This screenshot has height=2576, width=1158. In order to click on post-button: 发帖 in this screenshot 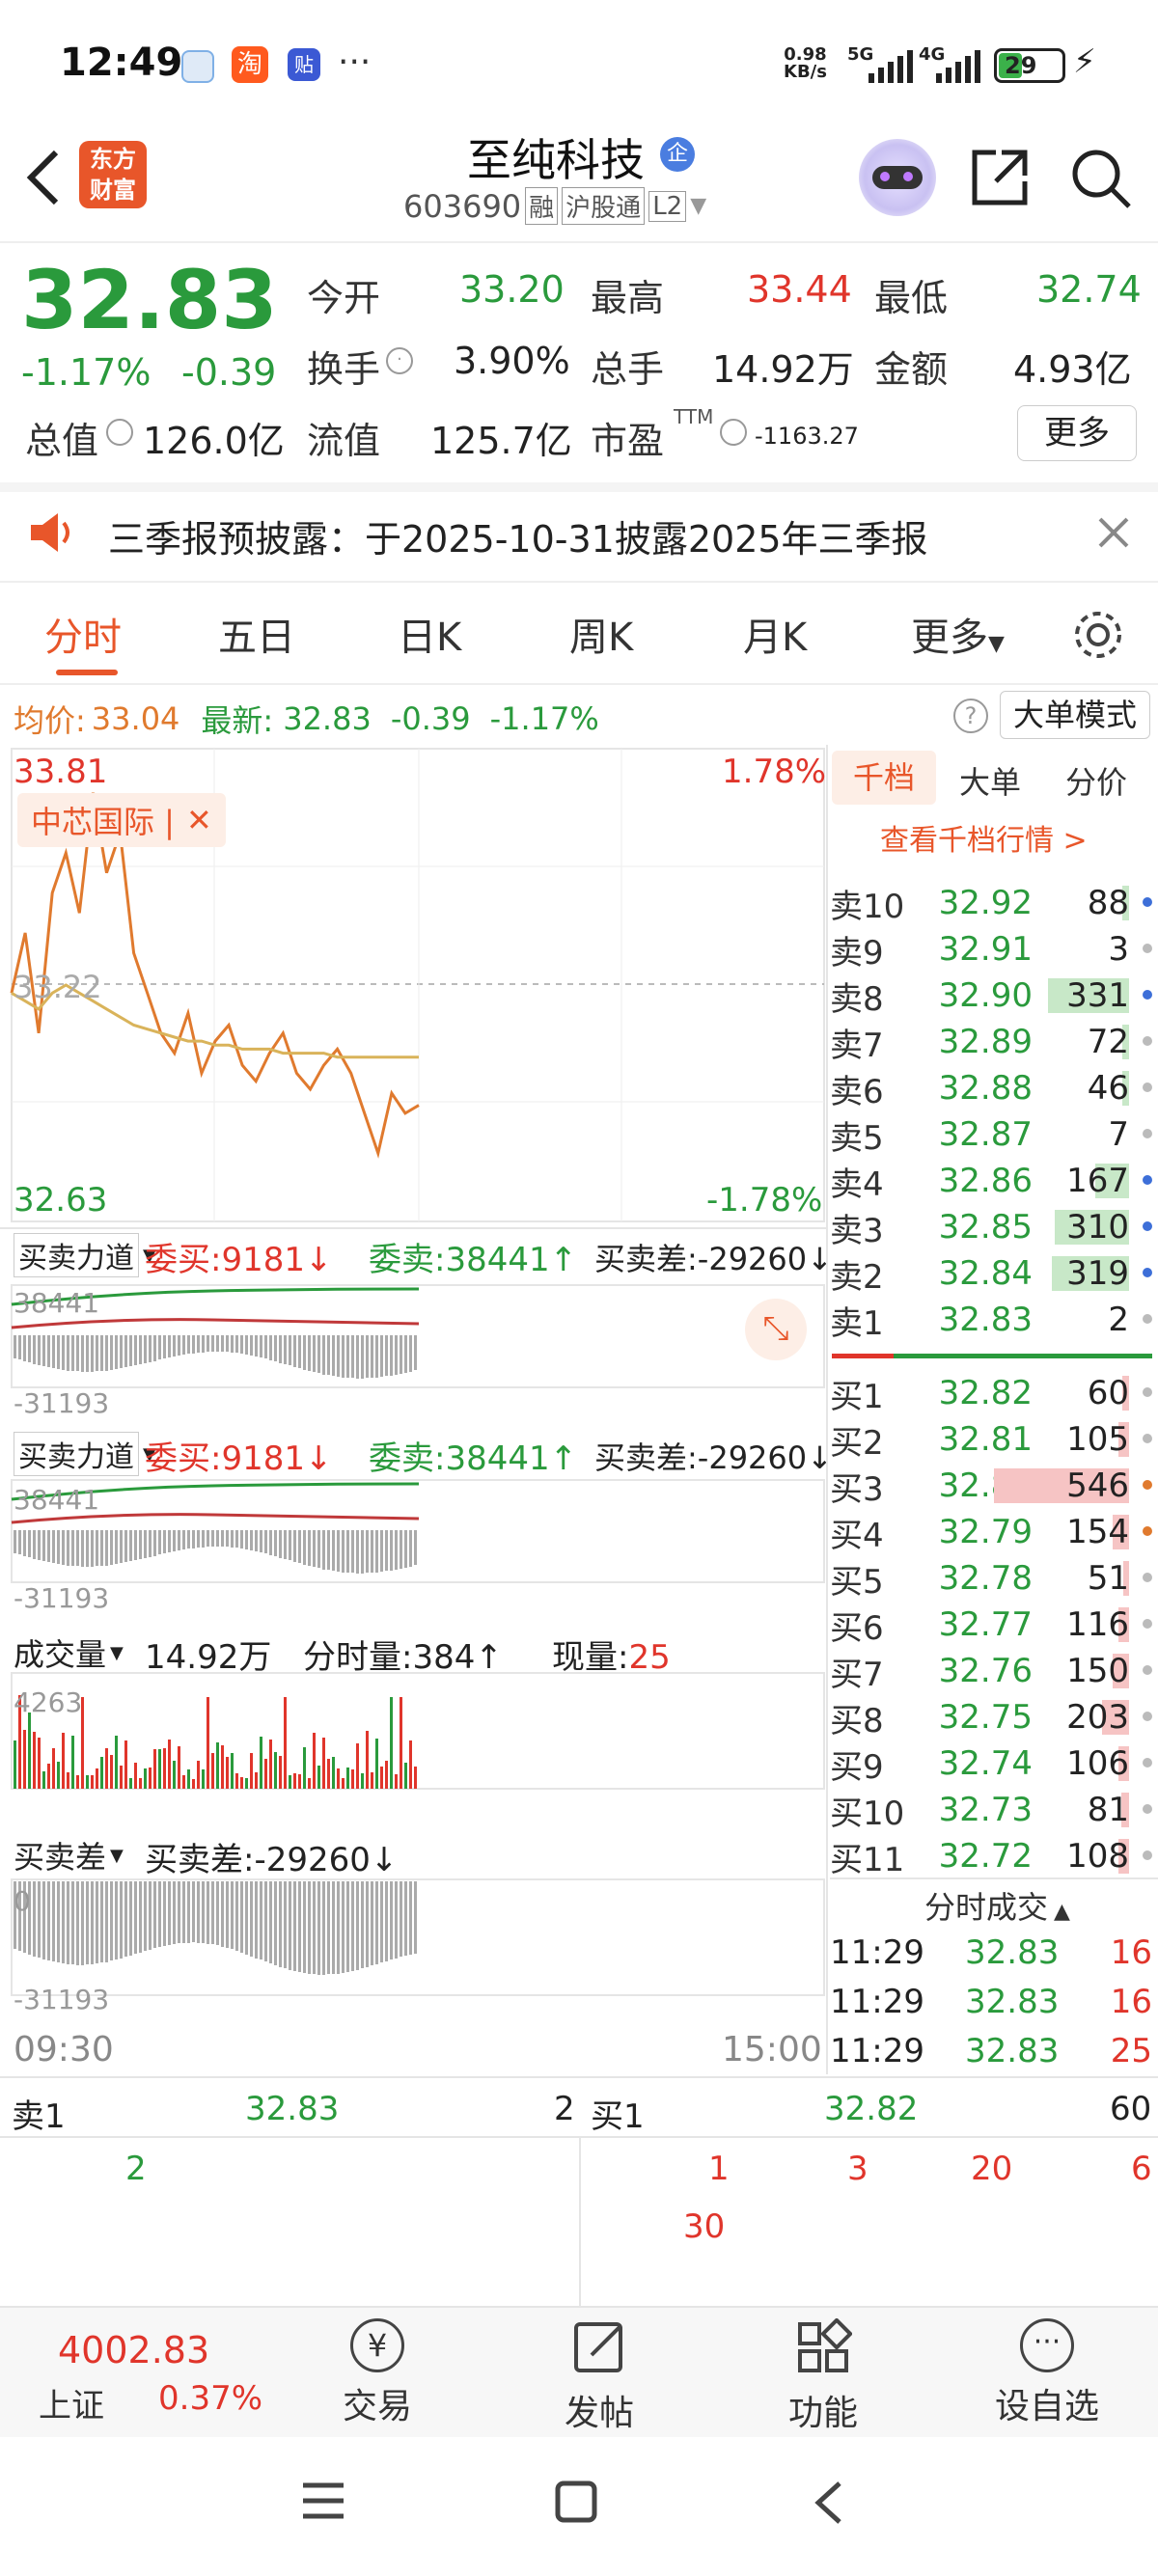, I will do `click(599, 2373)`.